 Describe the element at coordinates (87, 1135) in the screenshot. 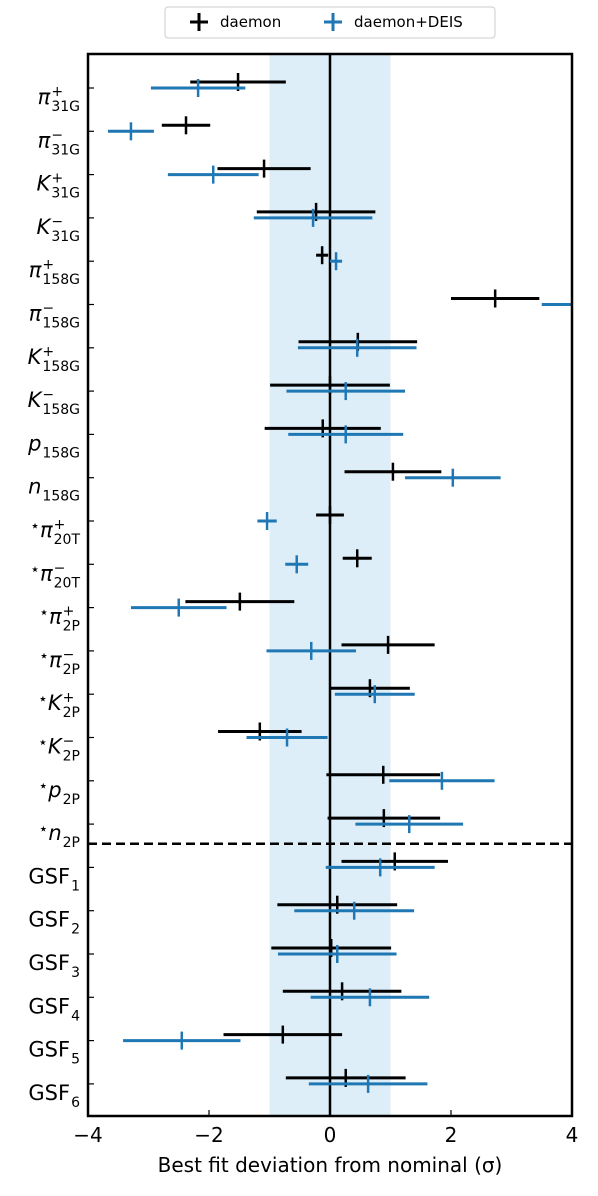

I see `x-tick-label: −4` at that location.